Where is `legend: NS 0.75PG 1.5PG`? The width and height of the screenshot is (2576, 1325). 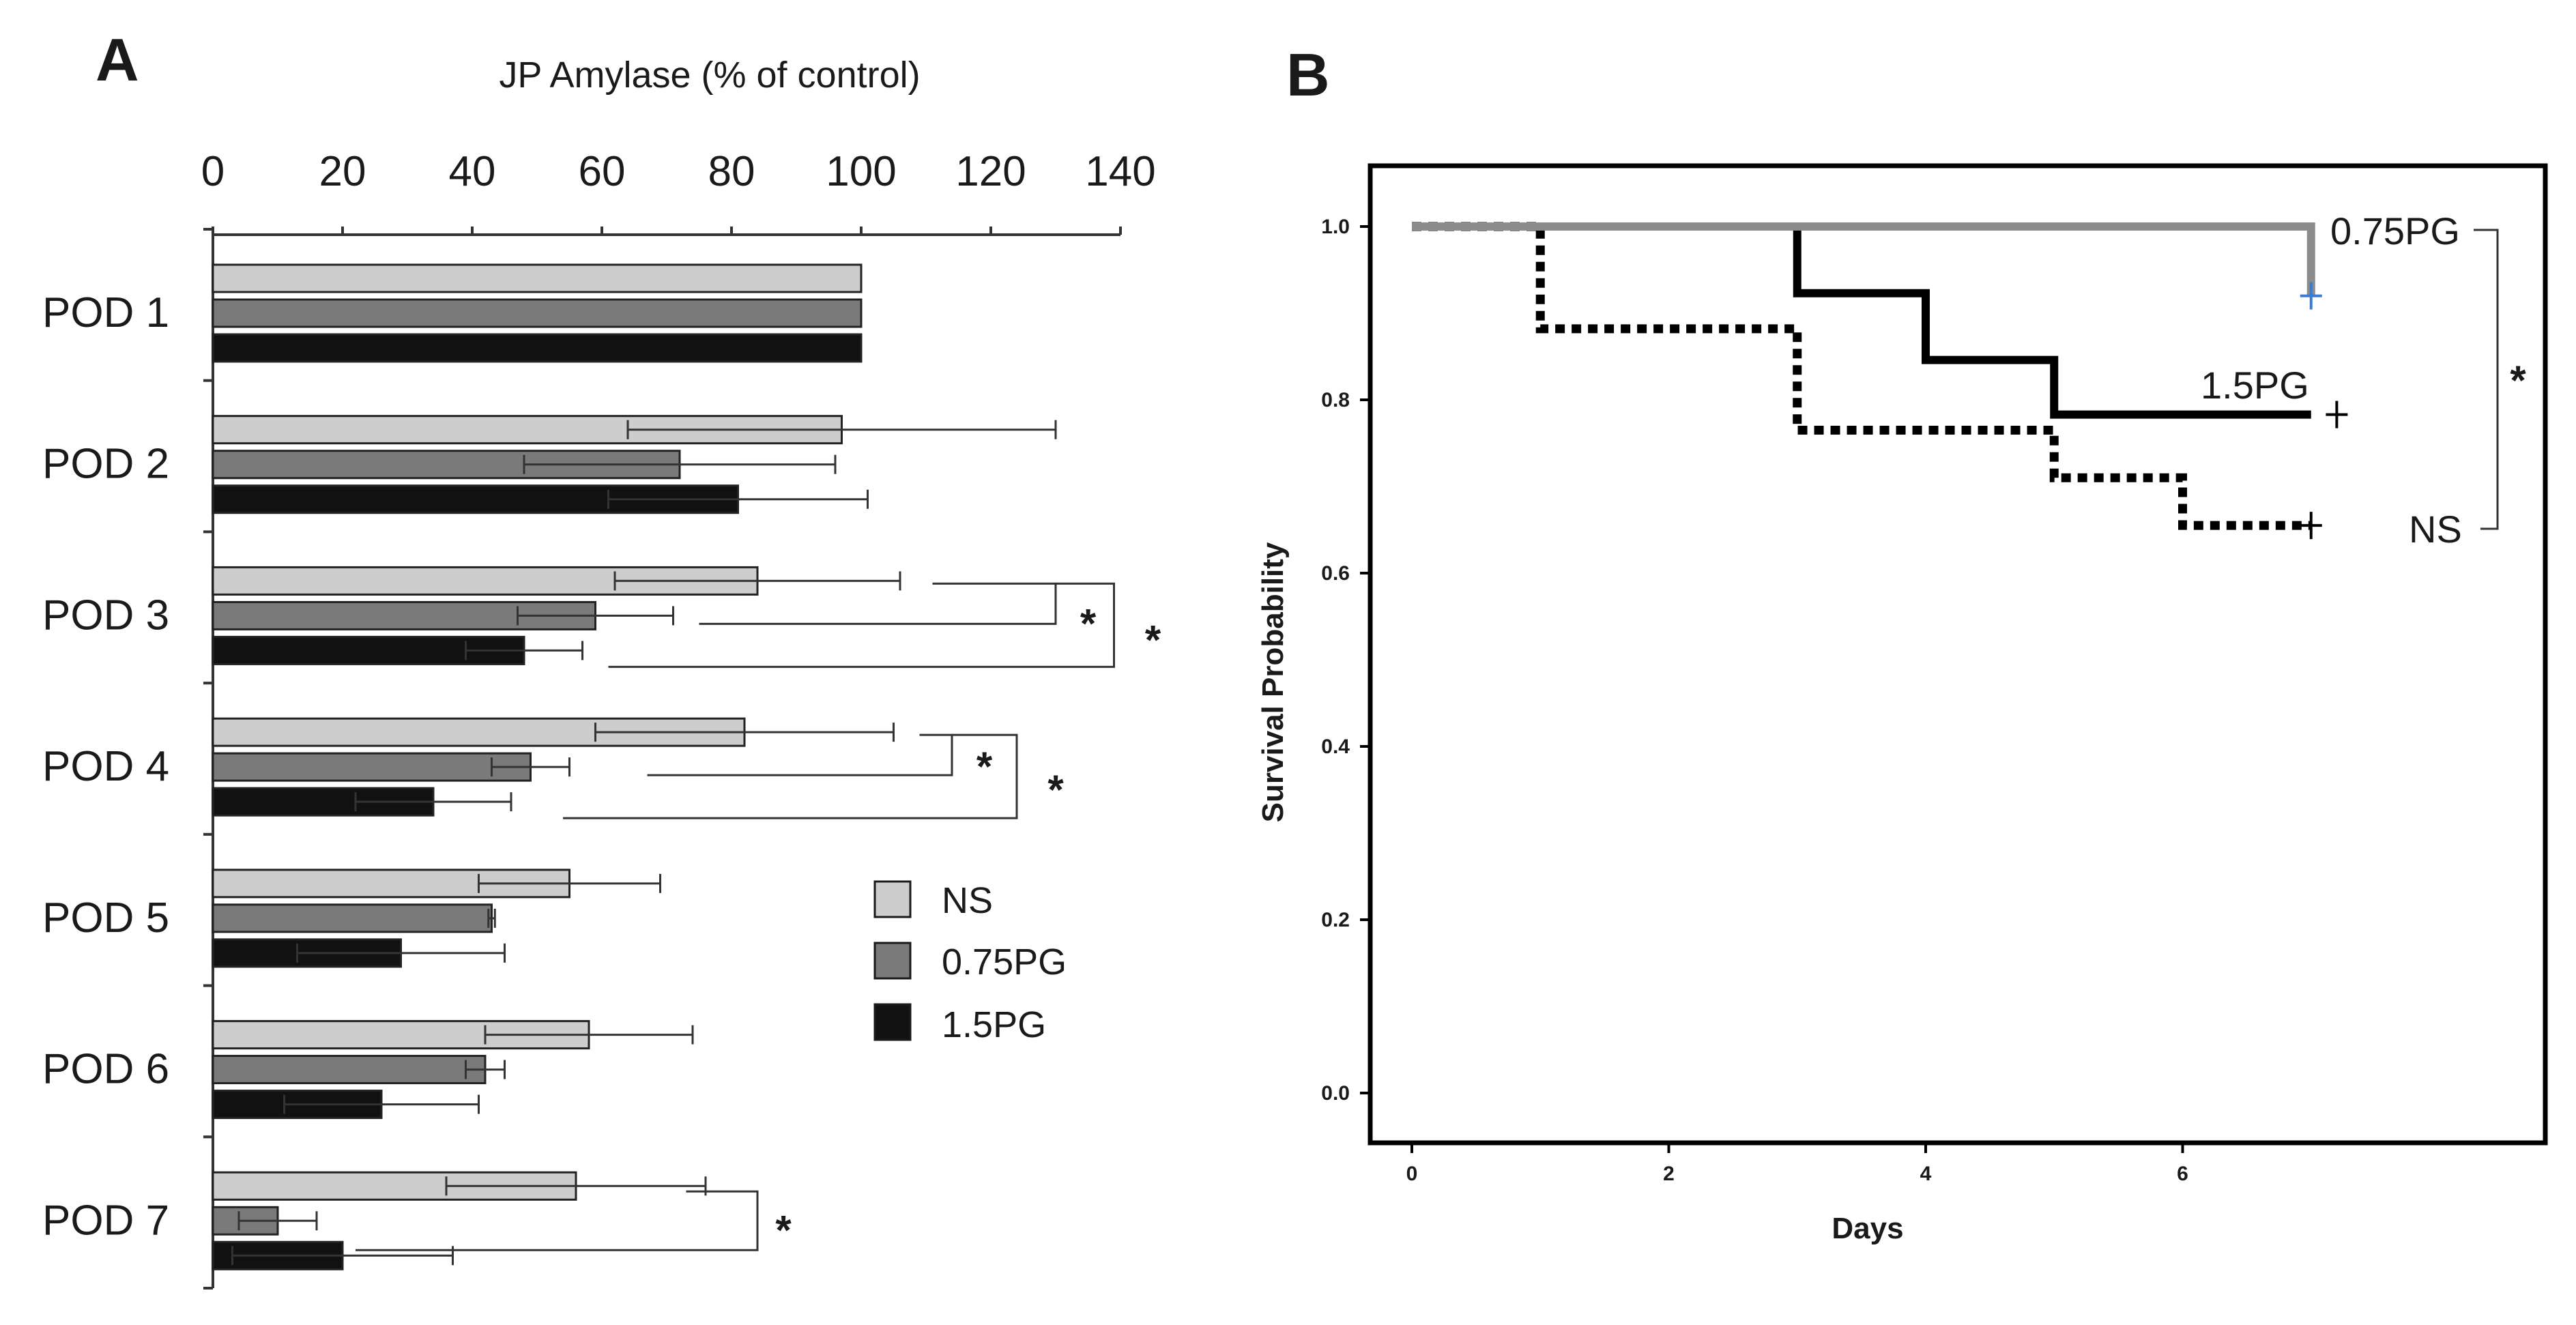
legend: NS 0.75PG 1.5PG is located at coordinates (970, 963).